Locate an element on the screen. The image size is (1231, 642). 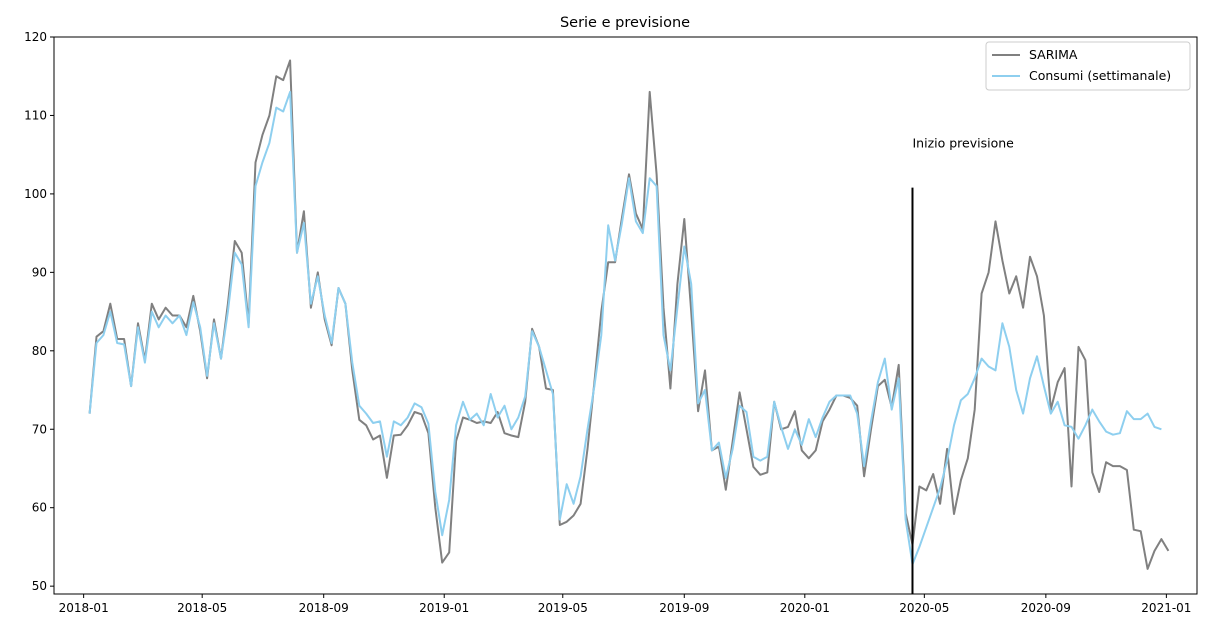
y-tick-label: 110 is located at coordinates (35, 115).